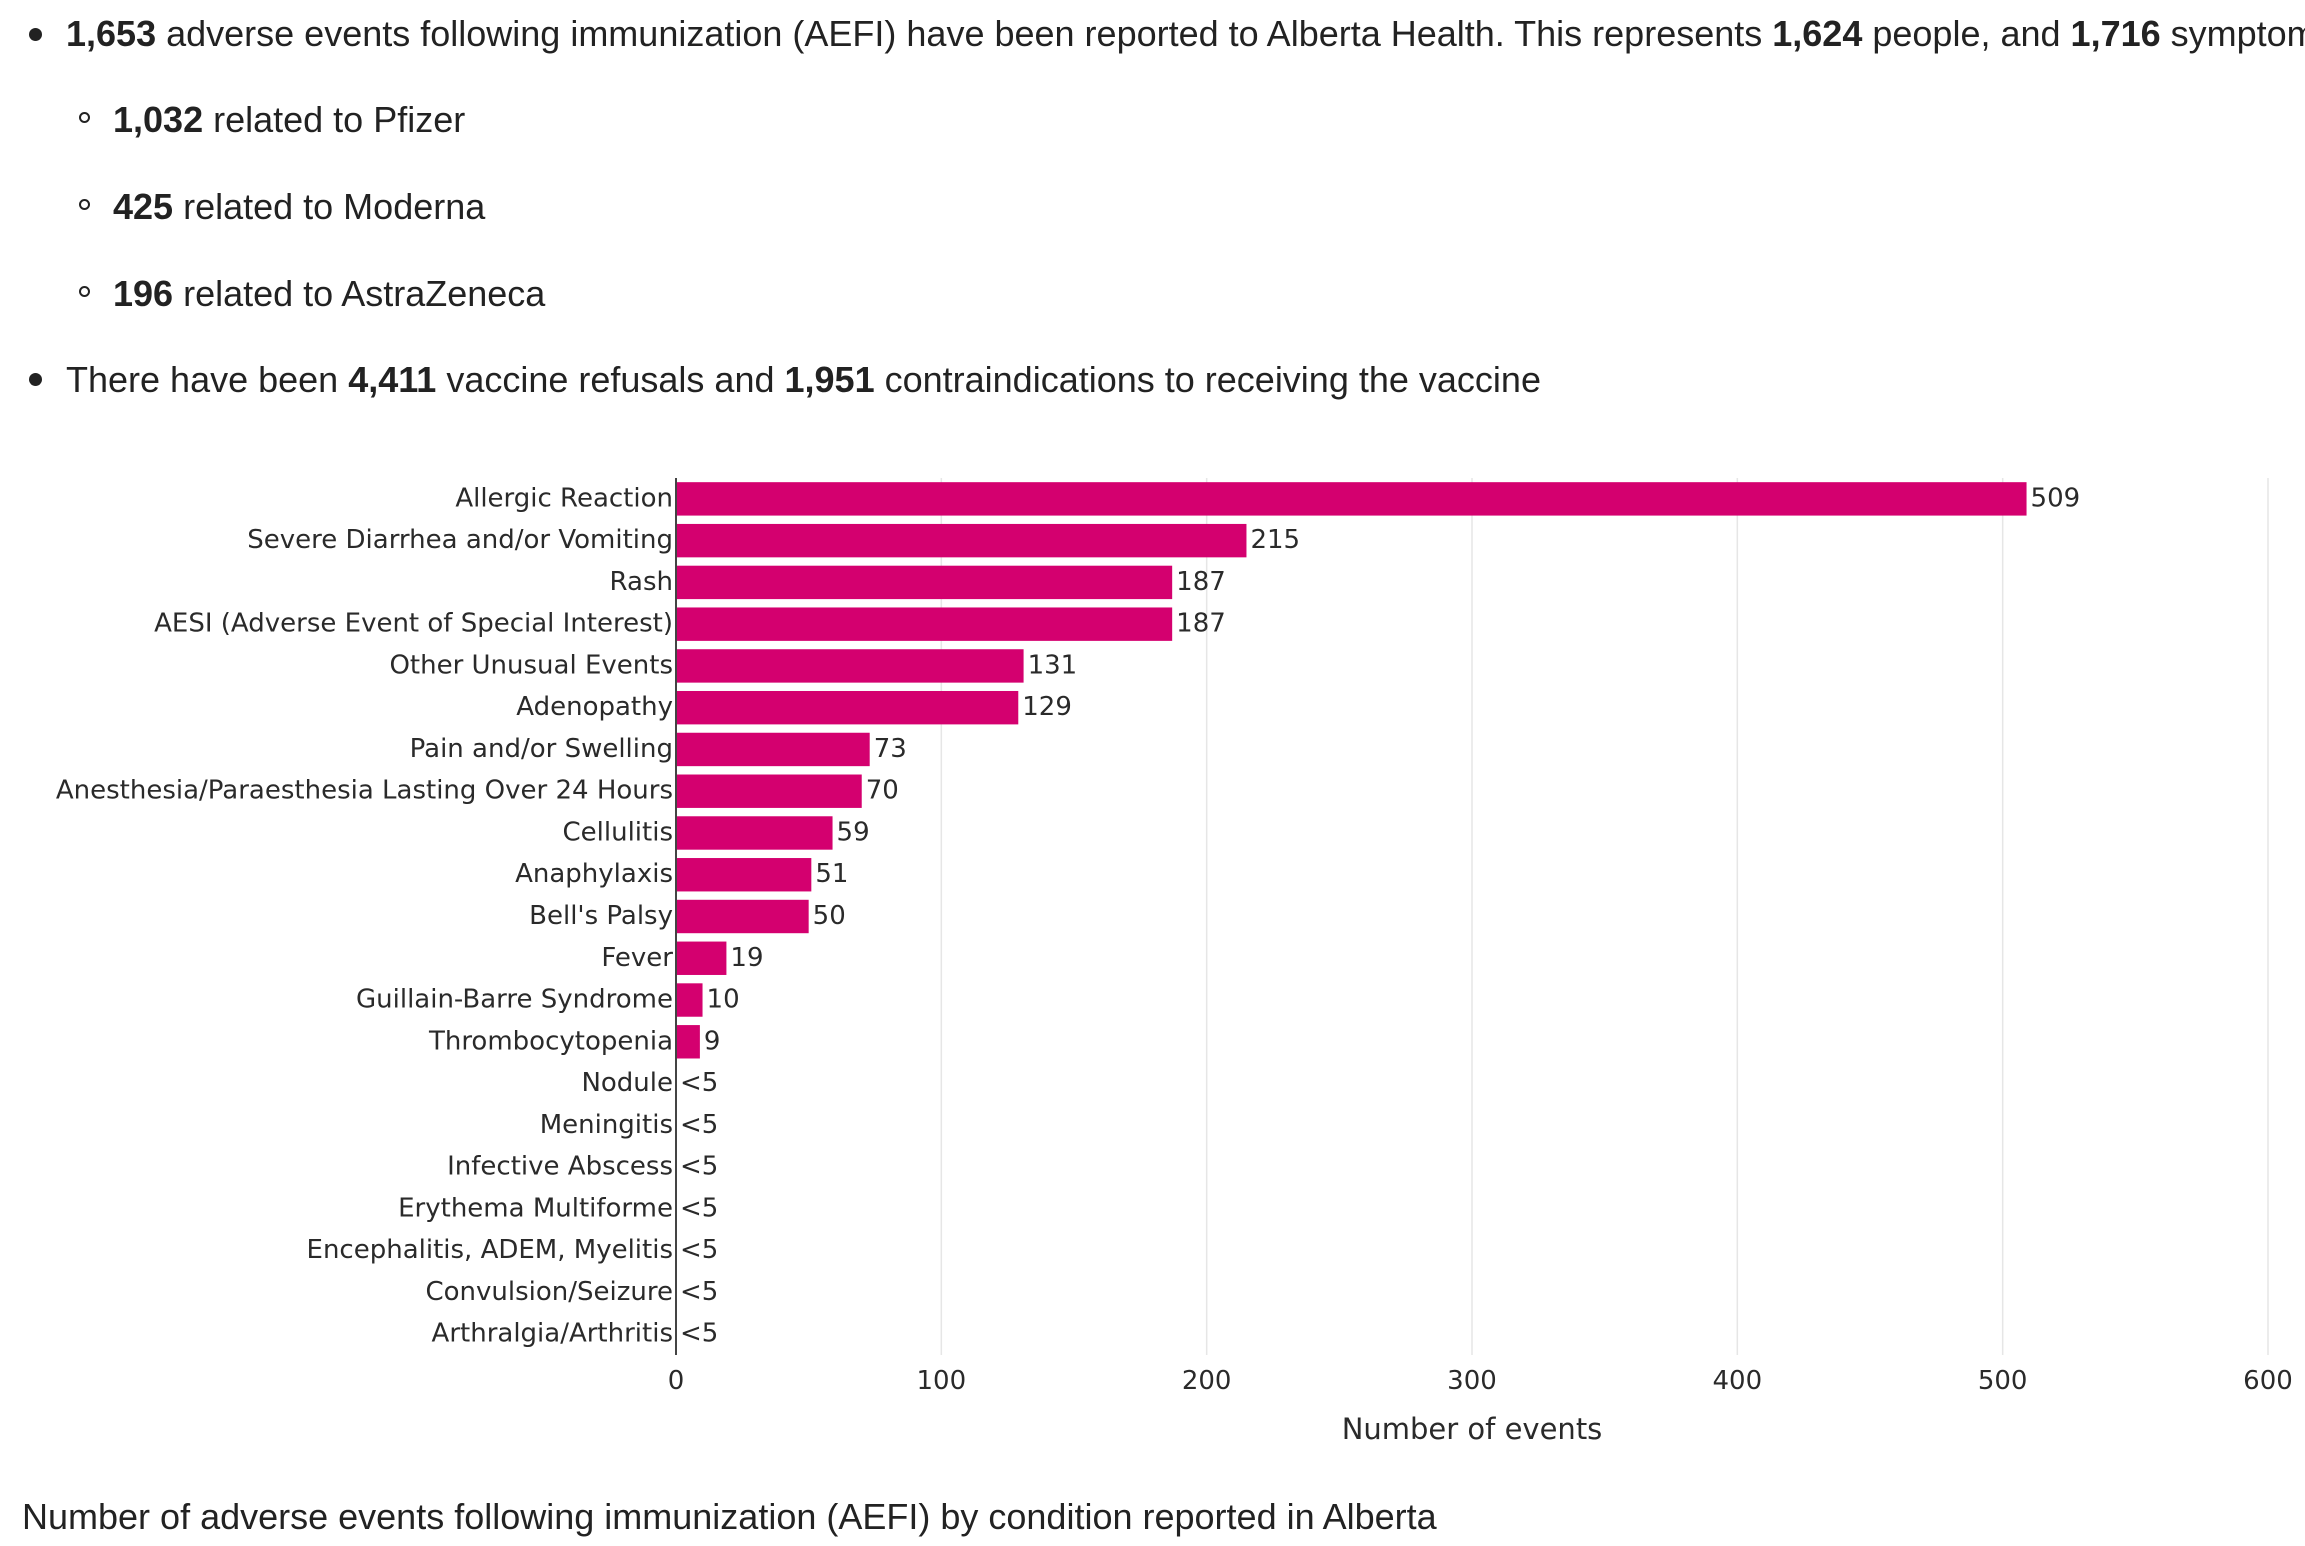 This screenshot has height=1546, width=2305. What do you see at coordinates (1738, 1381) in the screenshot?
I see `x-tick-label: 400` at bounding box center [1738, 1381].